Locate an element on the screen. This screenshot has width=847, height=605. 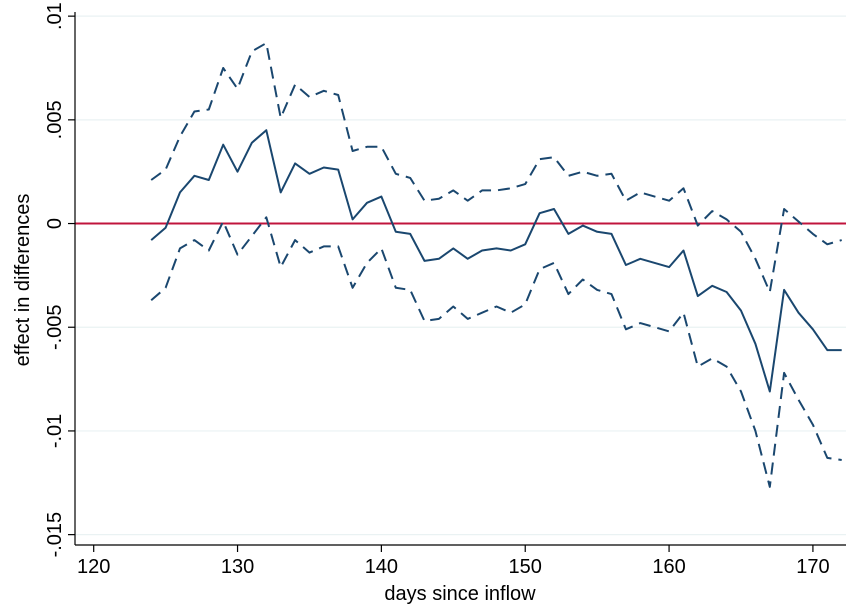
x-tick-label: 150 is located at coordinates (525, 567).